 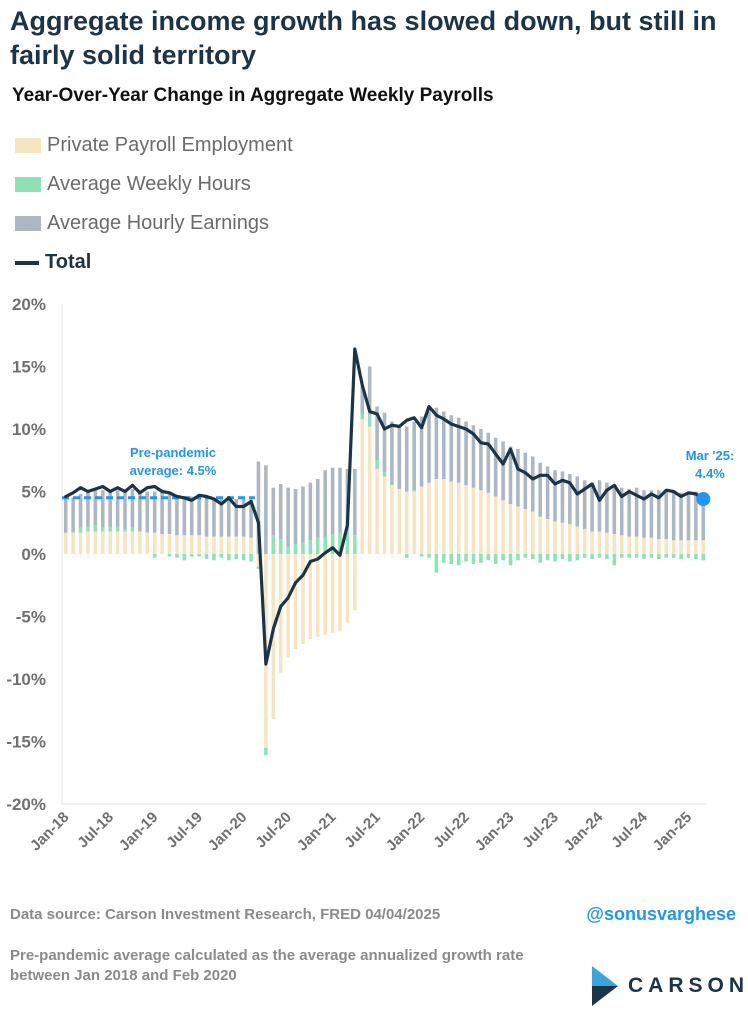 What do you see at coordinates (154, 223) in the screenshot?
I see `legend-item-earnings: Average Hourly Earnings` at bounding box center [154, 223].